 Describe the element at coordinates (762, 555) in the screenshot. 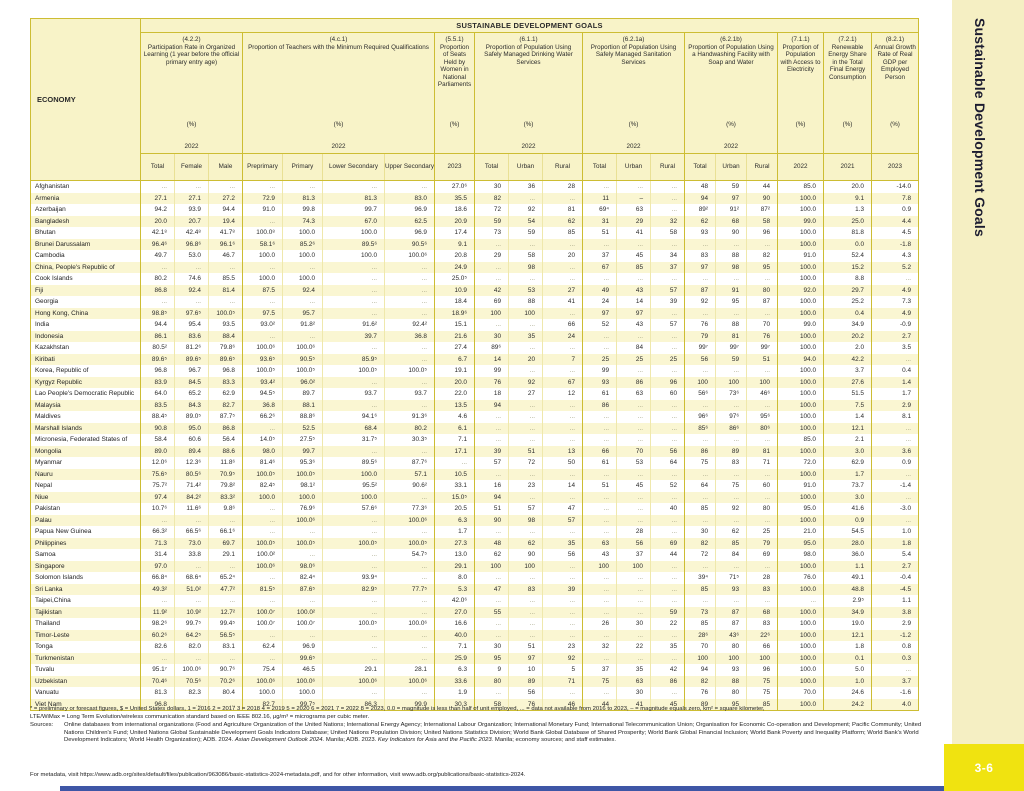

I see `data-cell: 69` at that location.